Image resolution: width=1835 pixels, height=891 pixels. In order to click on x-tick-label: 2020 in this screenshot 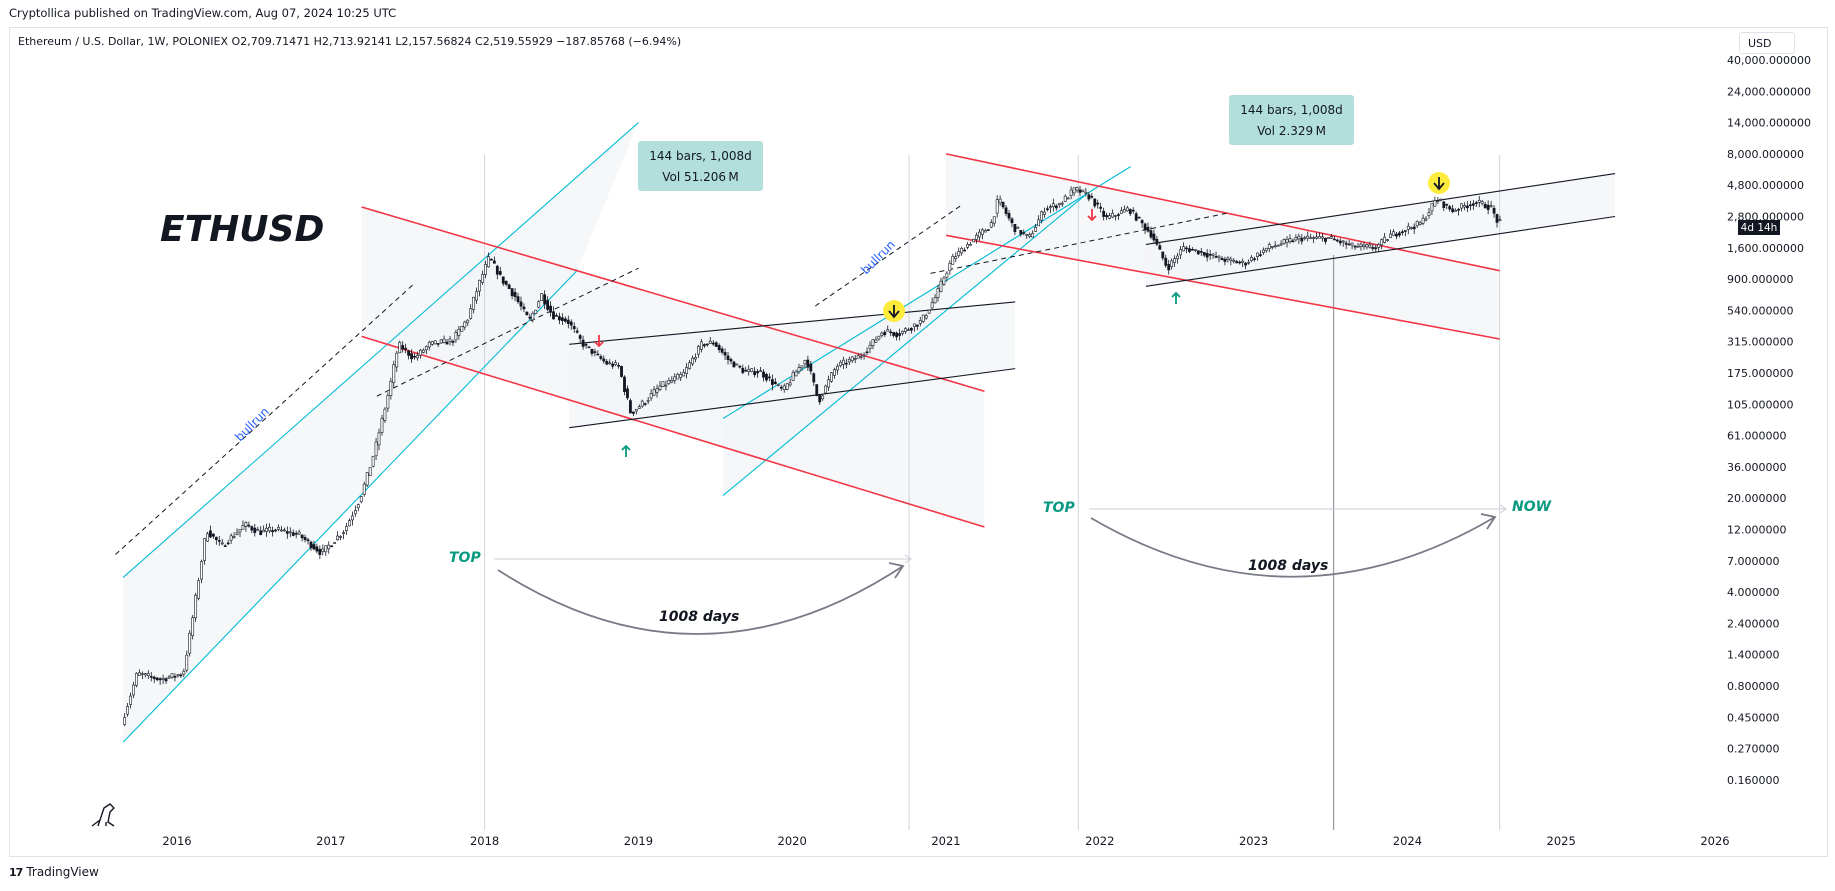, I will do `click(792, 841)`.